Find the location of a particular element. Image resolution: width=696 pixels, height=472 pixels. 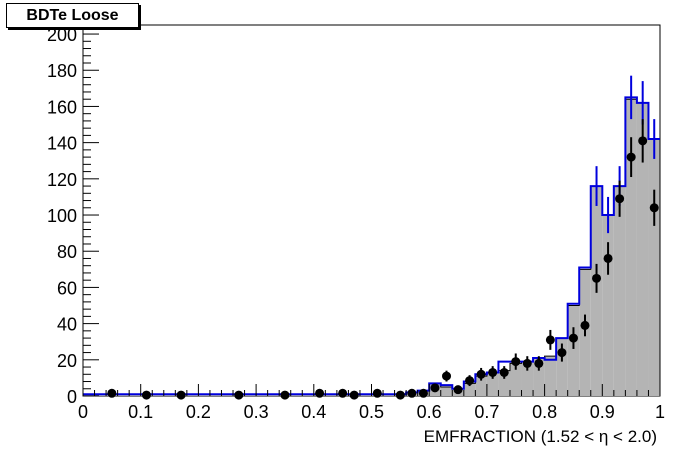

y-tick-label: 100 is located at coordinates (62, 216).